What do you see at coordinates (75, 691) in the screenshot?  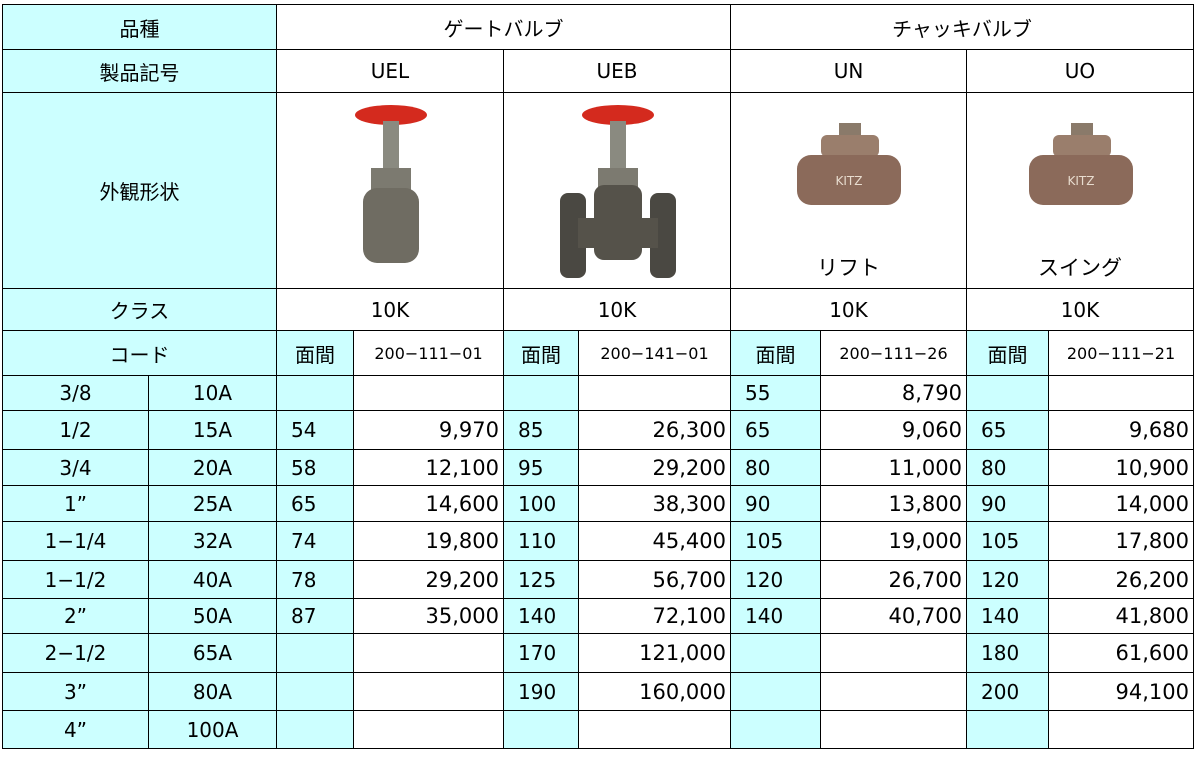 I see `size-inch: 3”` at bounding box center [75, 691].